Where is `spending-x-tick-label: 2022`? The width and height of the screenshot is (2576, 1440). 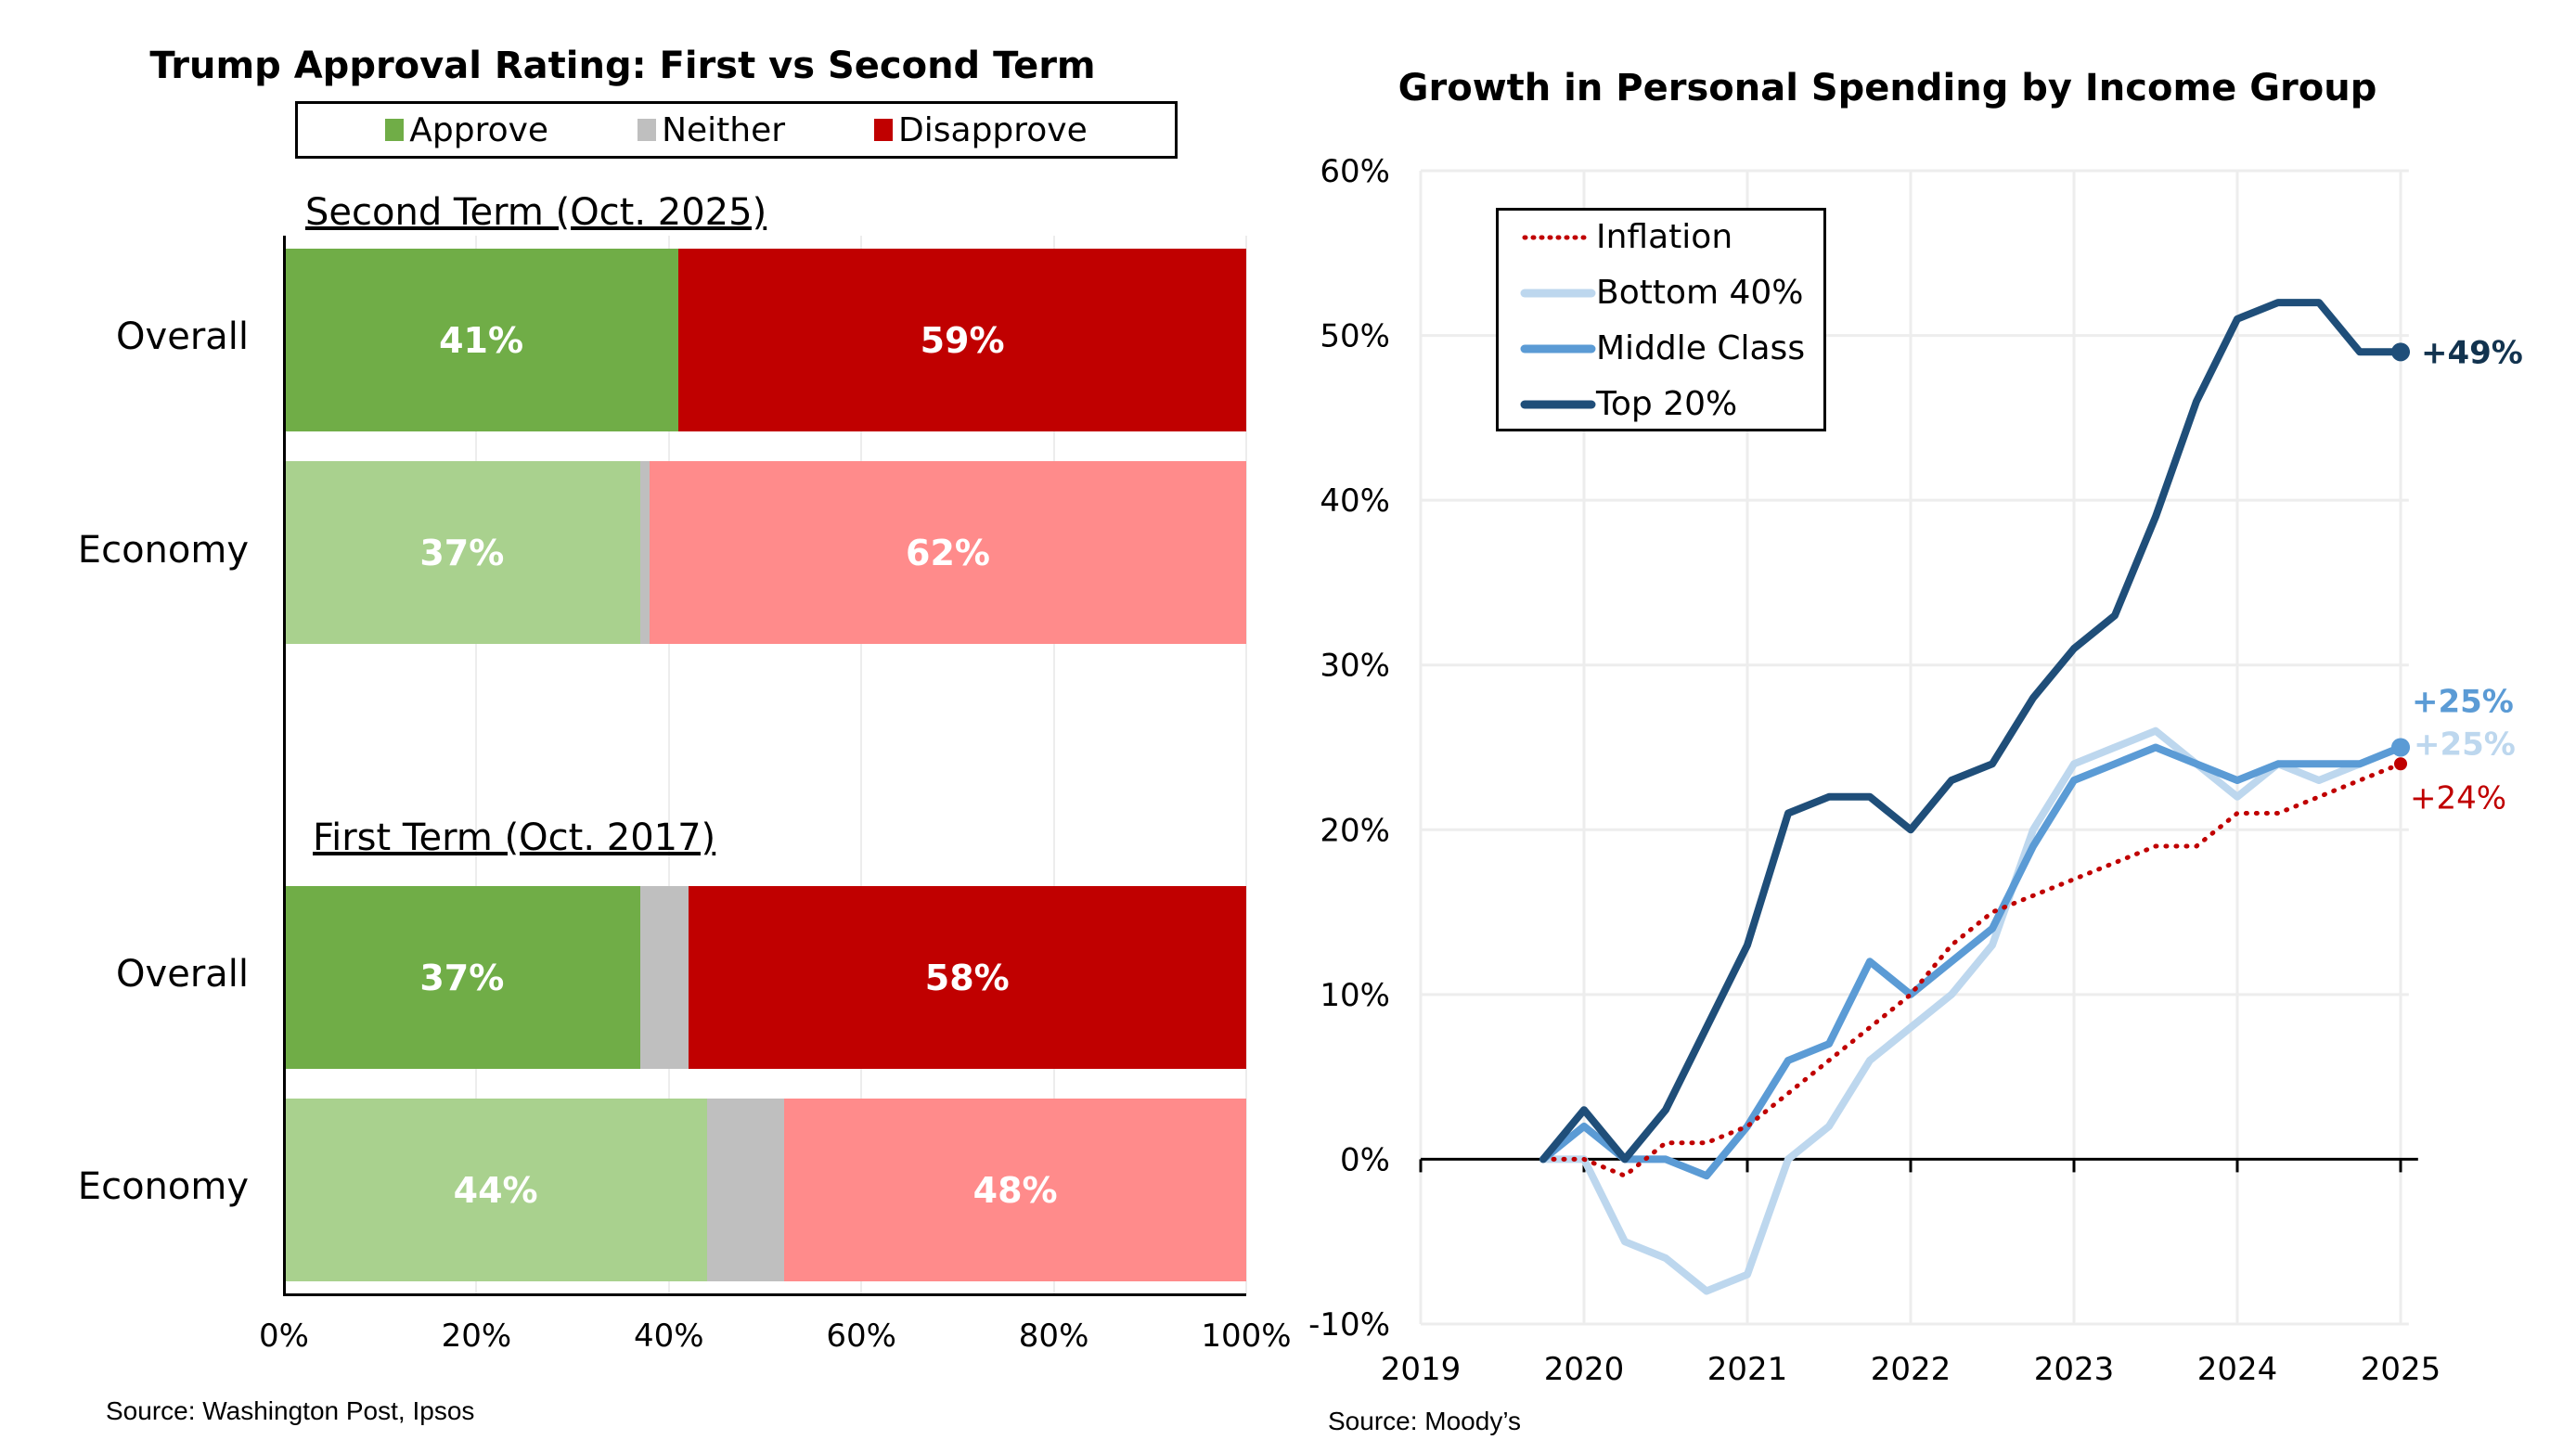
spending-x-tick-label: 2022 is located at coordinates (1911, 1369).